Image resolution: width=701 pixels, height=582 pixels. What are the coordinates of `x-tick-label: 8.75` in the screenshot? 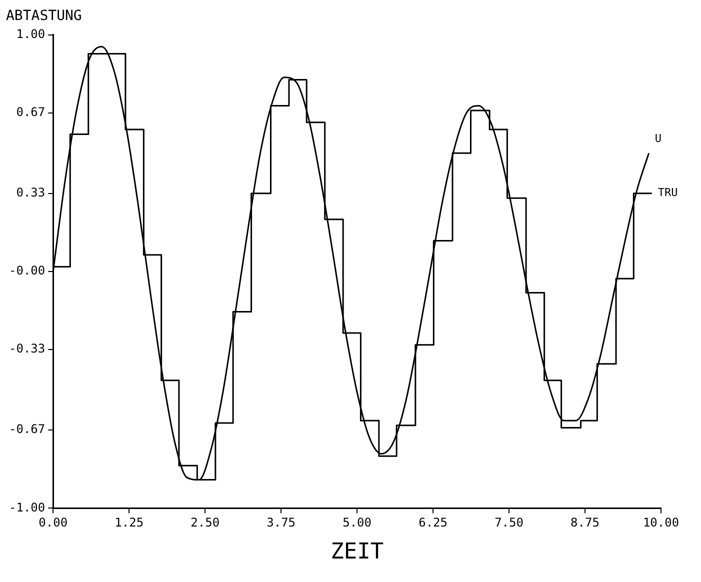 It's located at (585, 523).